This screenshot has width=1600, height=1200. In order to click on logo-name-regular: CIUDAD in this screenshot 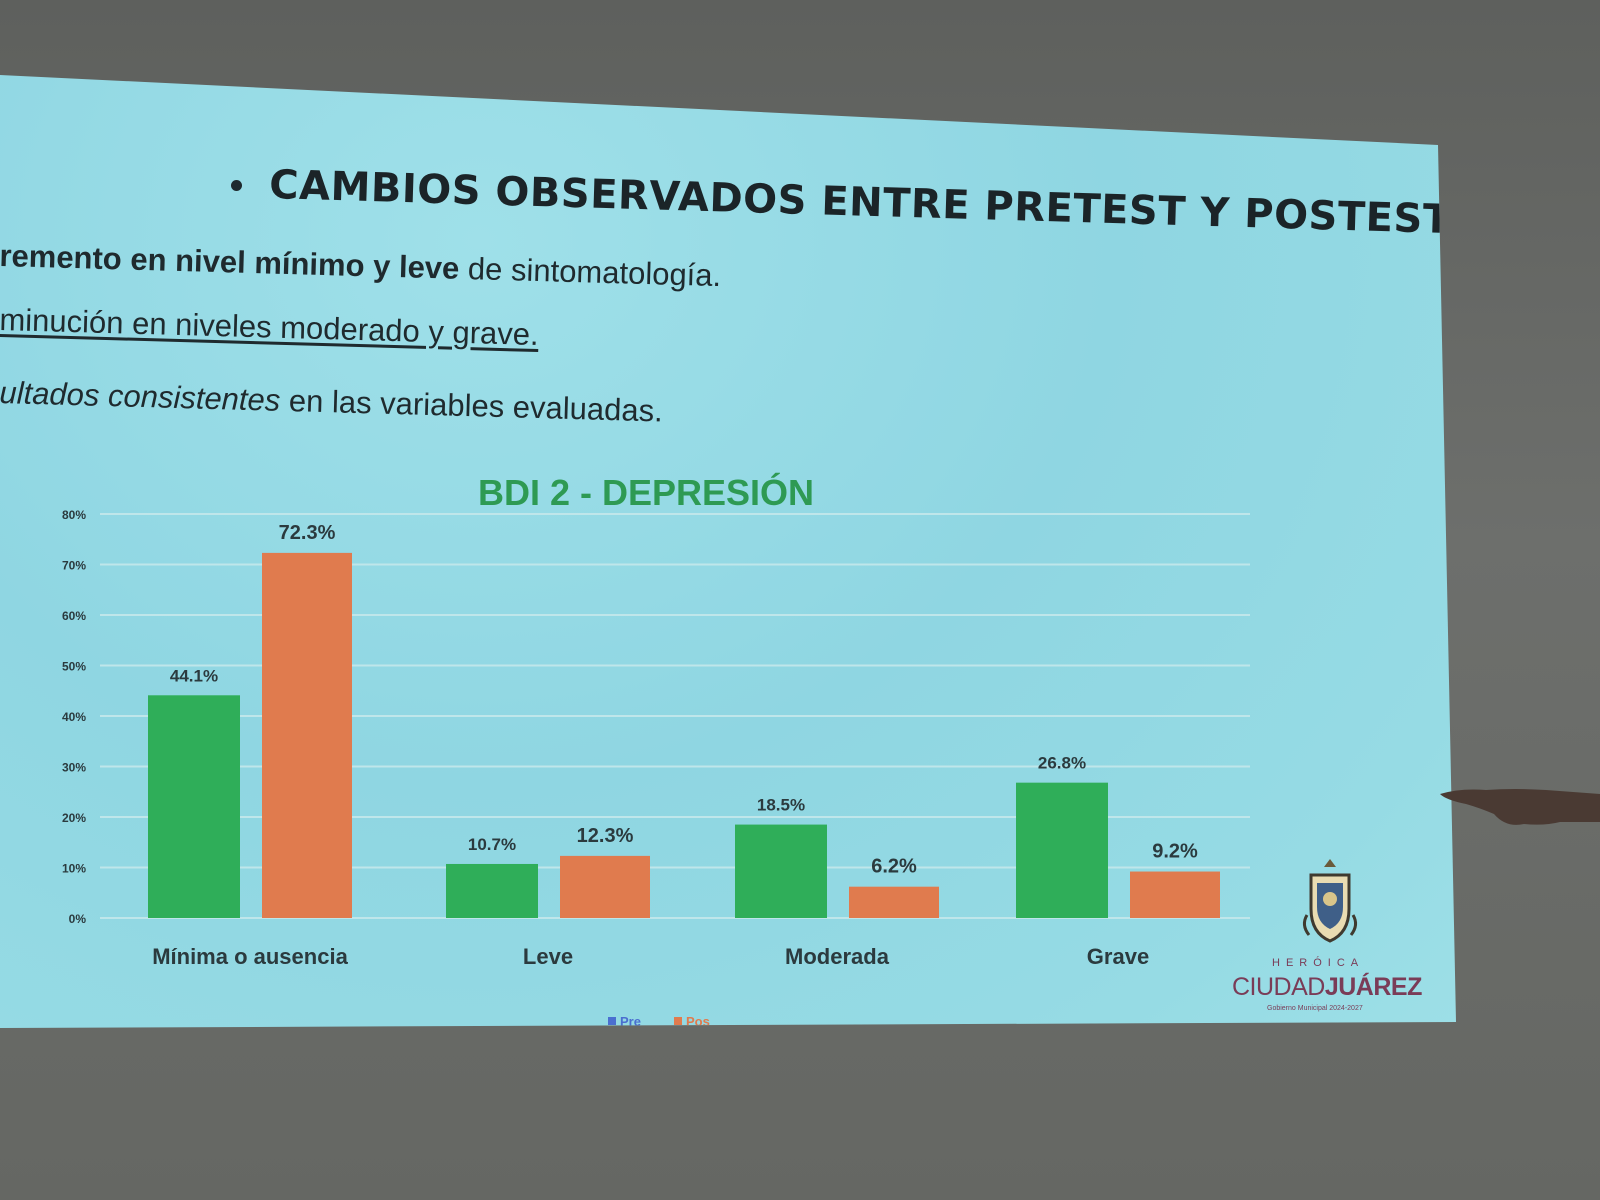, I will do `click(1278, 987)`.